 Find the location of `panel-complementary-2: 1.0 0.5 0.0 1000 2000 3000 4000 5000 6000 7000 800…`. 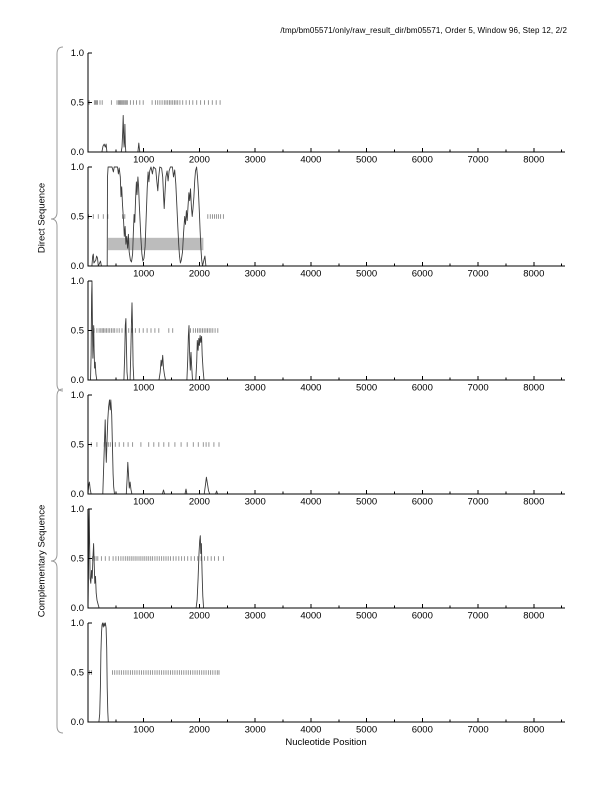

panel-complementary-2: 1.0 0.5 0.0 1000 2000 3000 4000 5000 6000 7000 800… is located at coordinates (318, 563).